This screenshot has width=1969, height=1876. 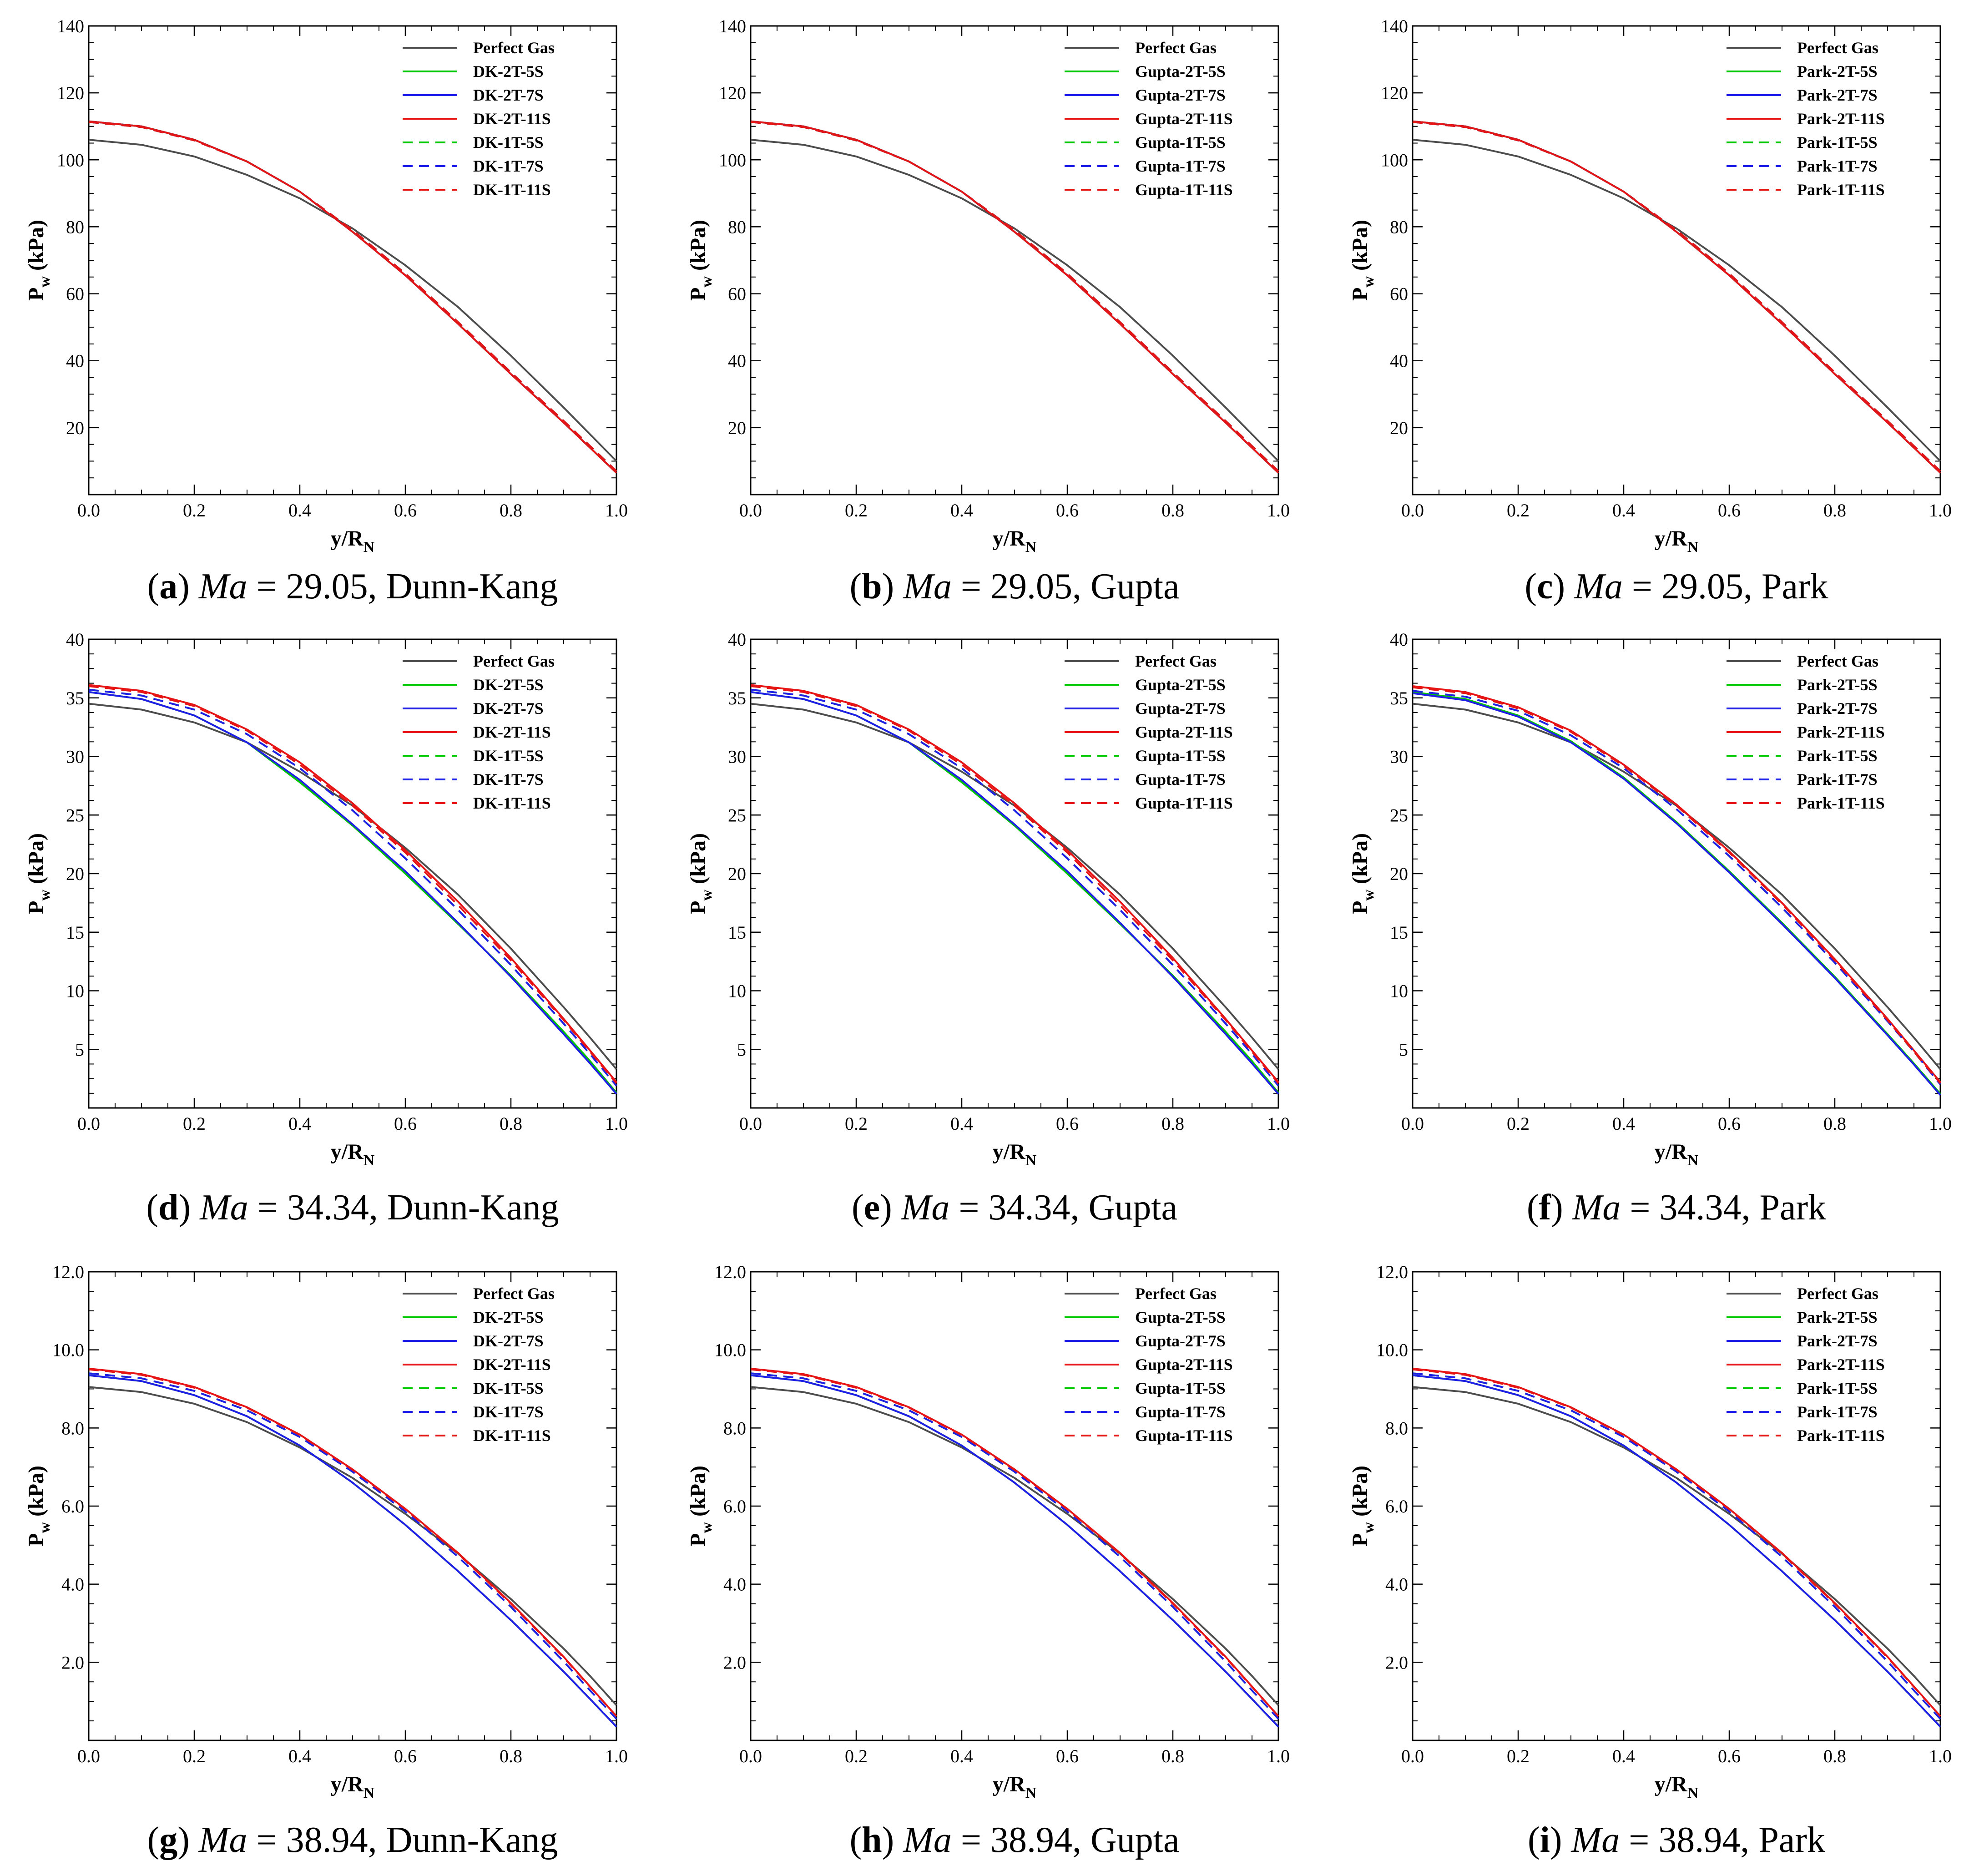 What do you see at coordinates (352, 1840) in the screenshot?
I see `panel-caption: (g) Ma = 38.94, Dunn-Kang` at bounding box center [352, 1840].